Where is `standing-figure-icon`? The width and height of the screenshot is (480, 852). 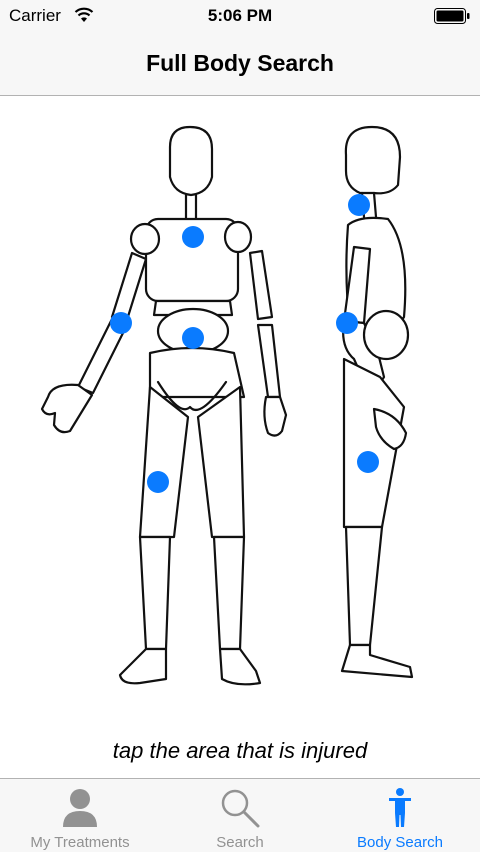 standing-figure-icon is located at coordinates (400, 807).